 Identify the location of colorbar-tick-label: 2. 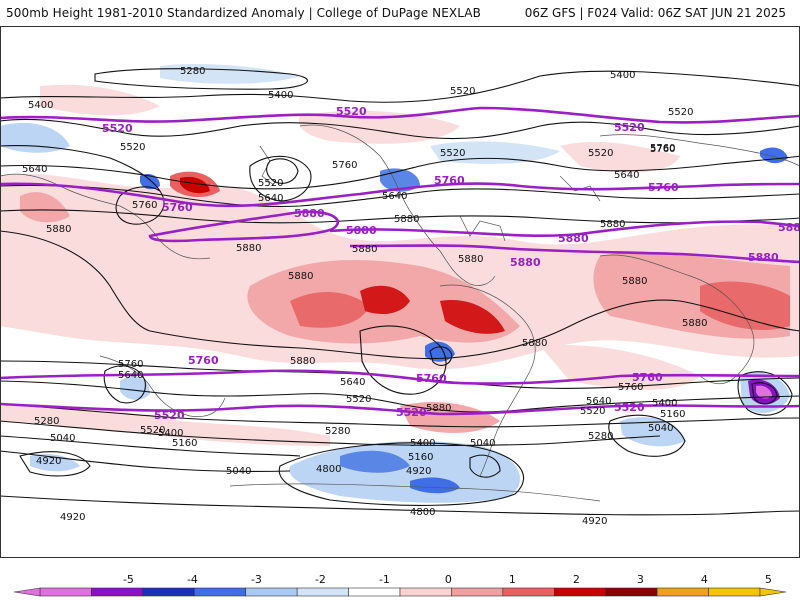
(576, 579).